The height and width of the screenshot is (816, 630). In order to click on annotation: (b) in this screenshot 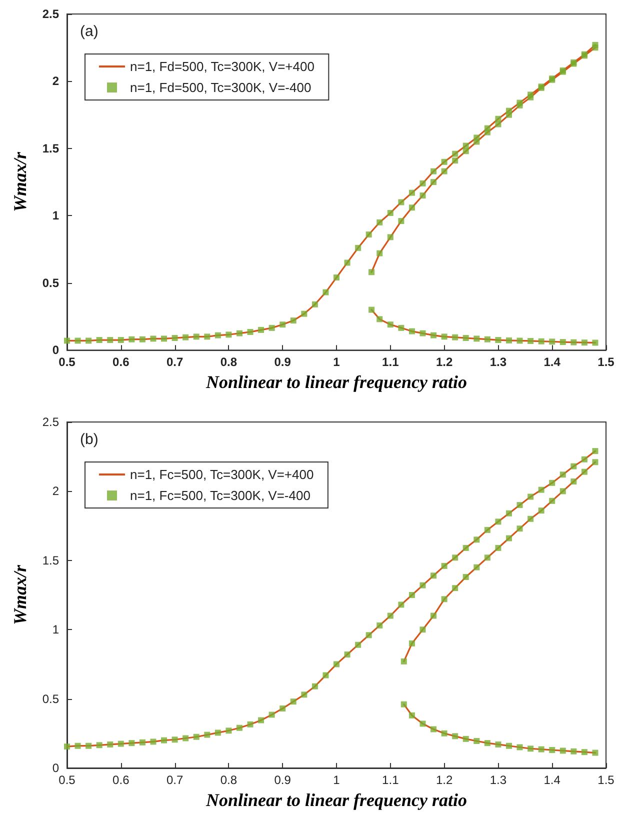, I will do `click(89, 439)`.